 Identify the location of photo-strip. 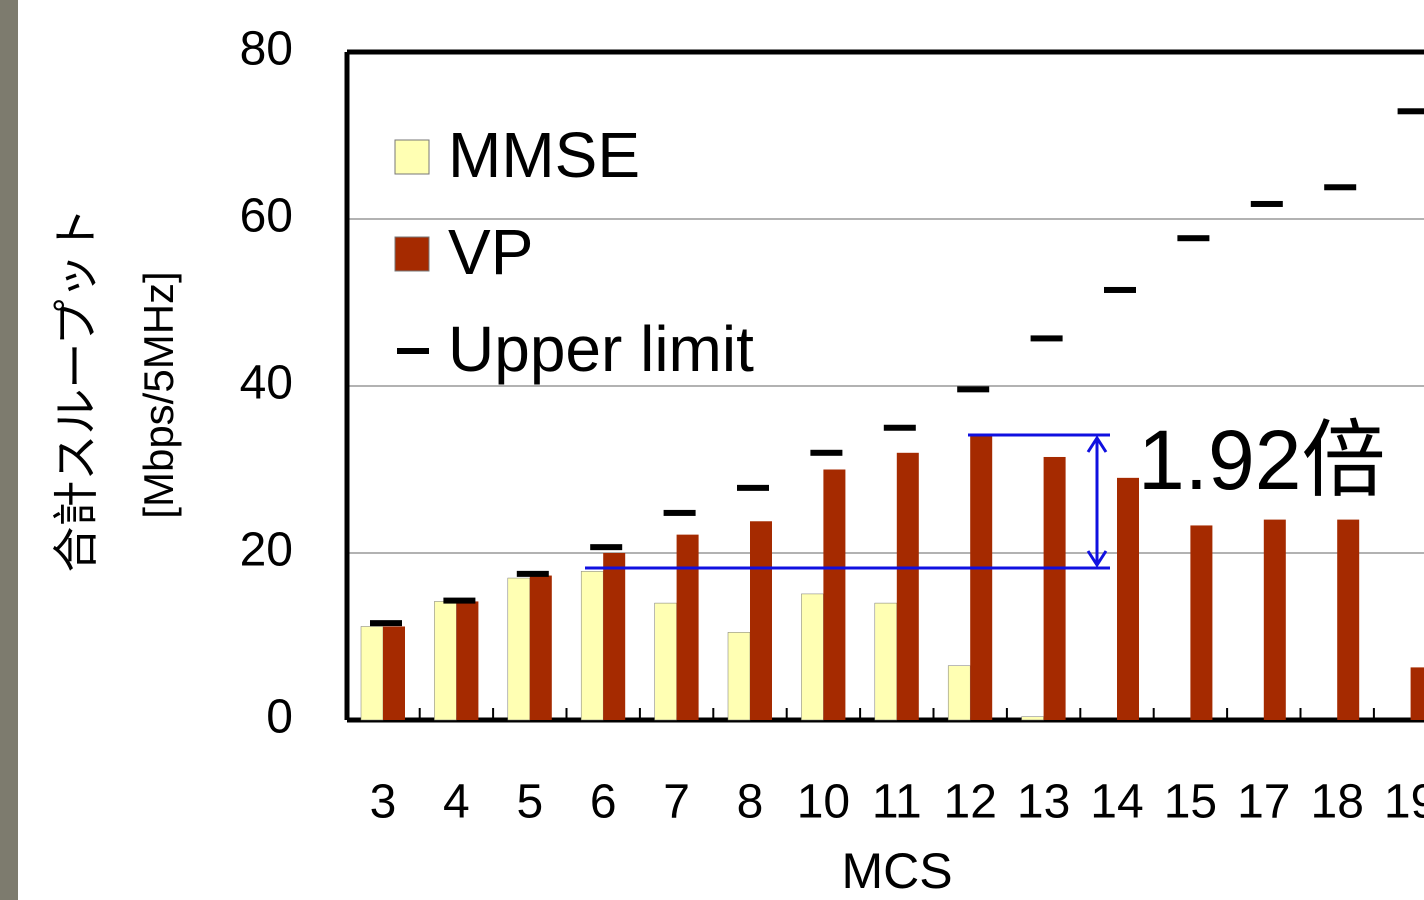
(9, 450).